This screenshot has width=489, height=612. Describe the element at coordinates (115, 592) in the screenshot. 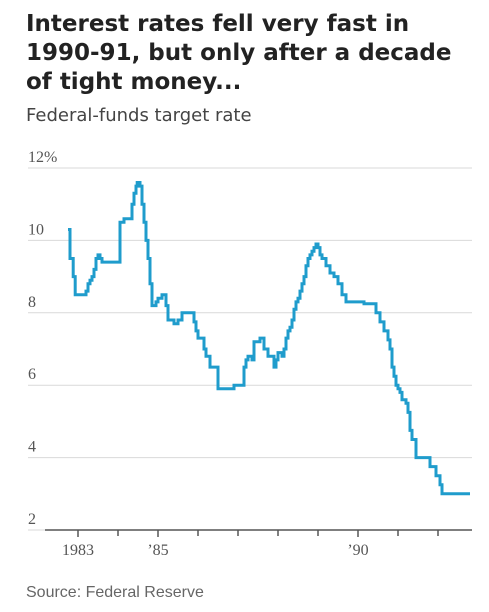

I see `source-note: Source: Federal Reserve` at that location.